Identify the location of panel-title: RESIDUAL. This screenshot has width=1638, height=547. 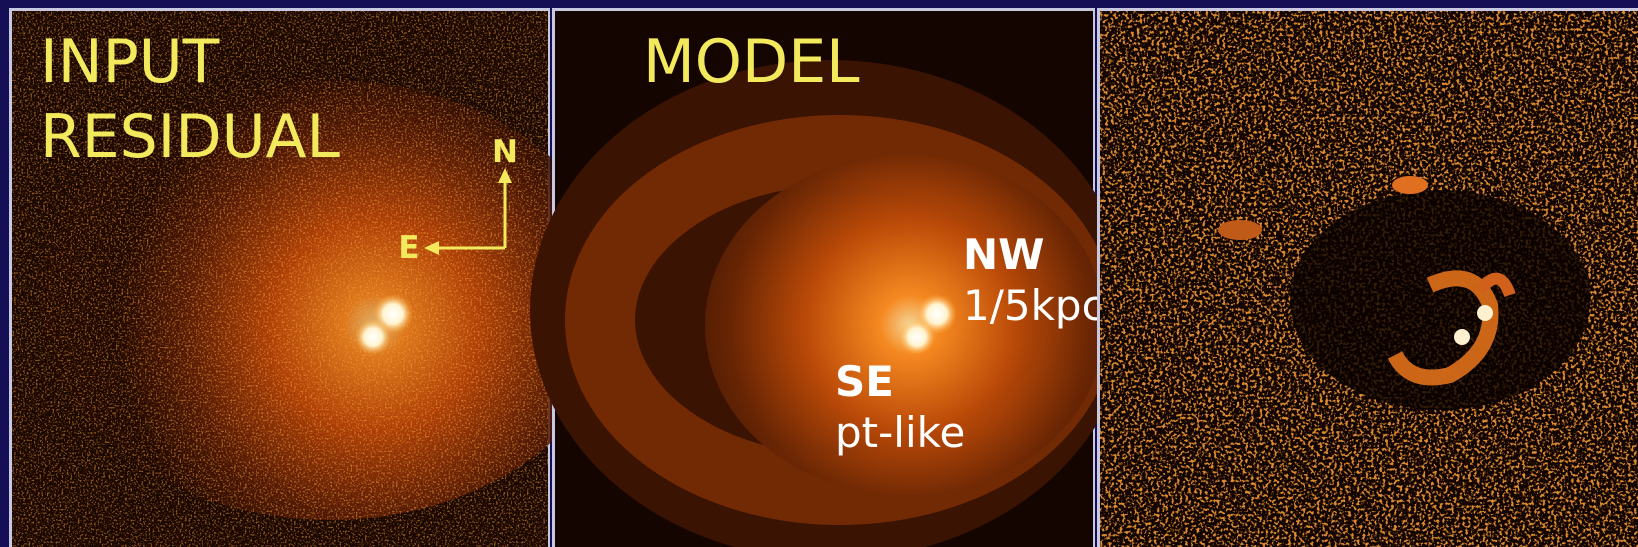
(190, 137).